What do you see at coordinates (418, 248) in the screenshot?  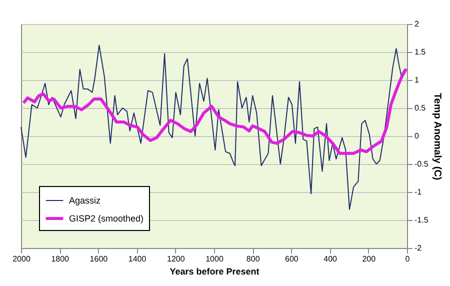 I see `y-tick-label: -2` at bounding box center [418, 248].